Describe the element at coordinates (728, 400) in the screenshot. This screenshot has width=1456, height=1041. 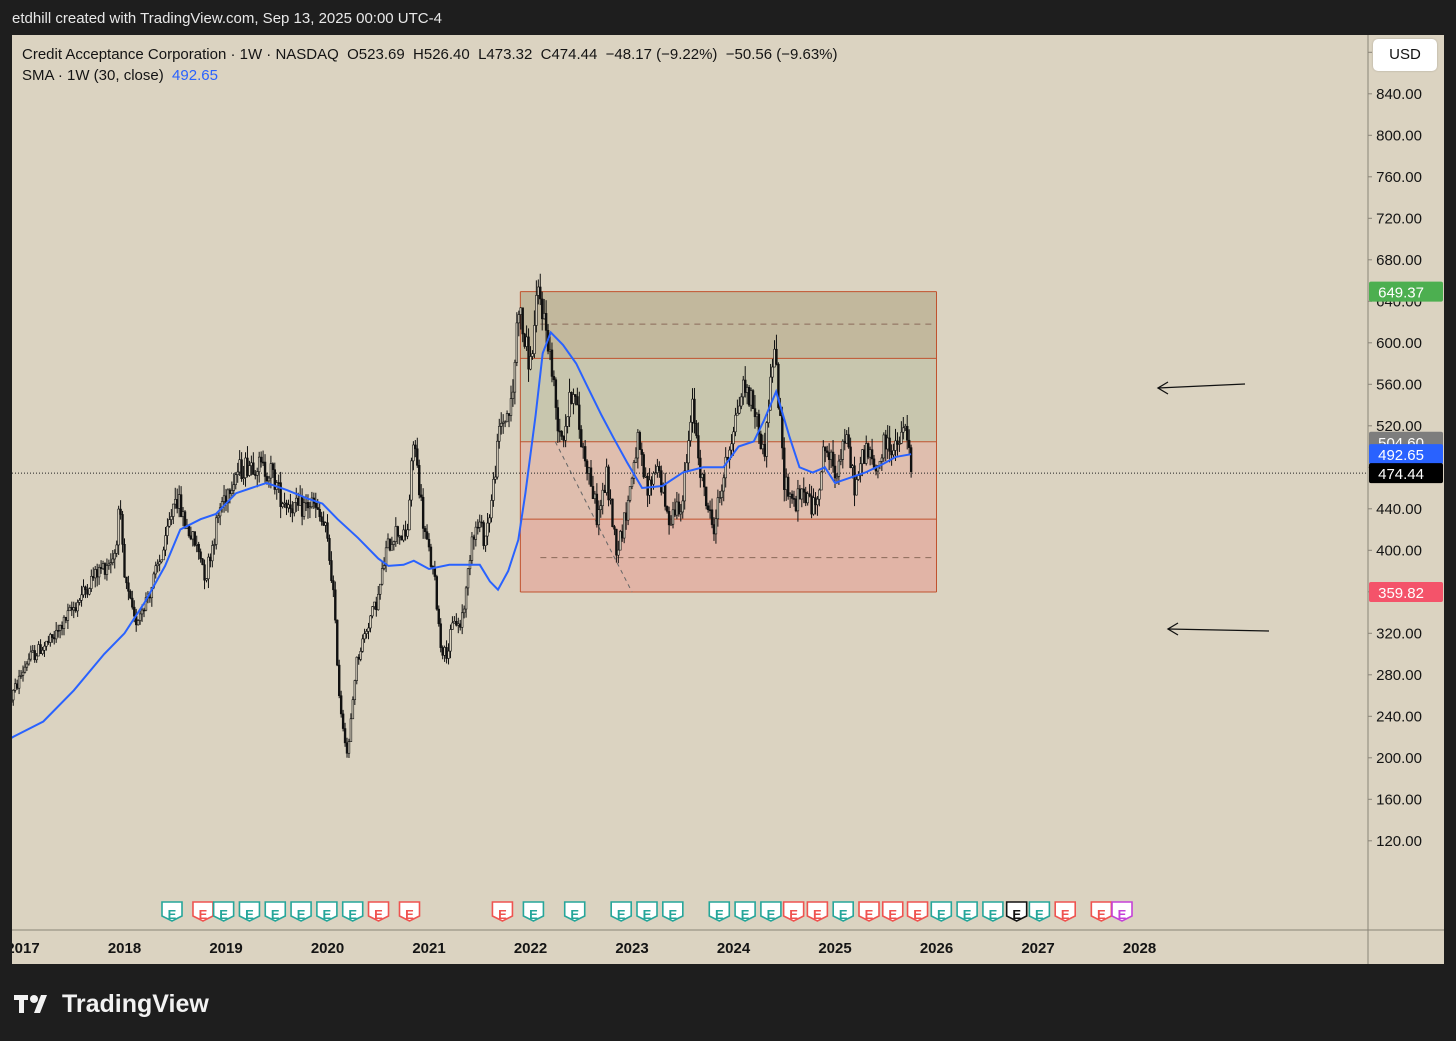
I see `target-zone` at that location.